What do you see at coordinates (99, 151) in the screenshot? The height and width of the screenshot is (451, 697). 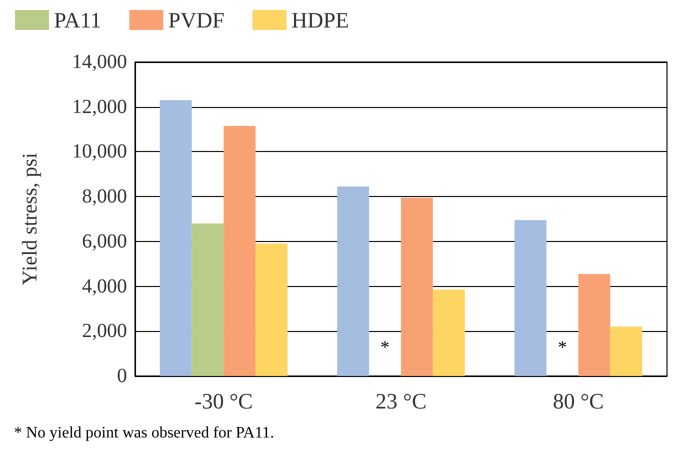 I see `y-tick-label: 10,000` at bounding box center [99, 151].